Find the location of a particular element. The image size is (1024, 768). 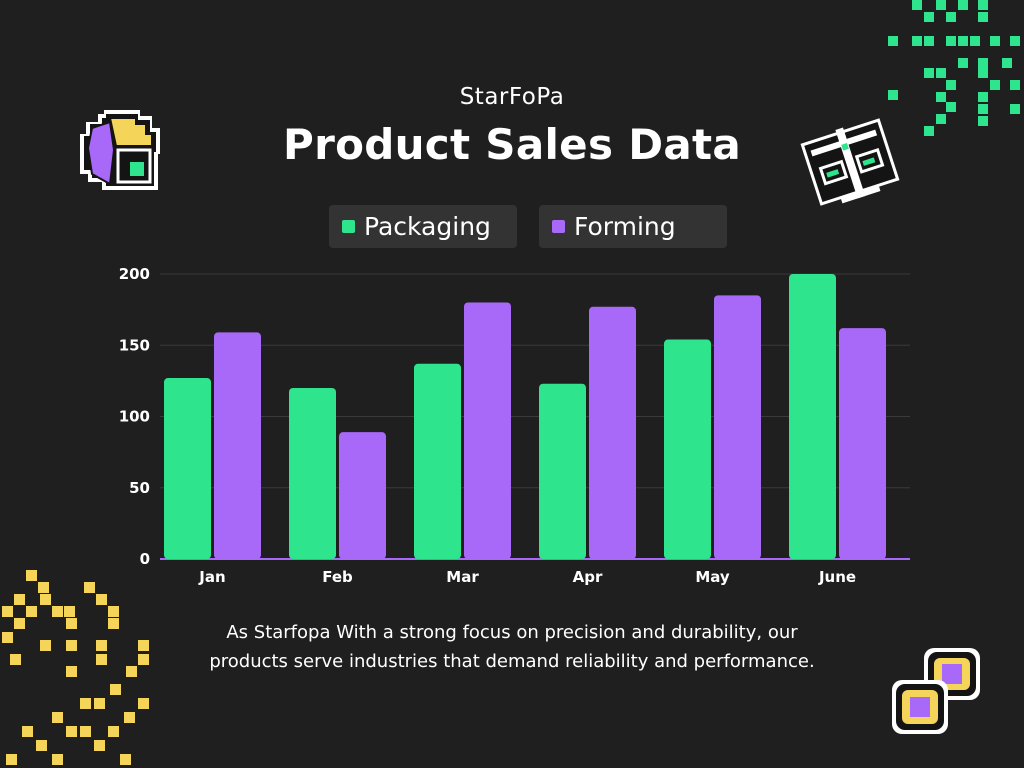

scale-pixel-icon is located at coordinates (850, 162).